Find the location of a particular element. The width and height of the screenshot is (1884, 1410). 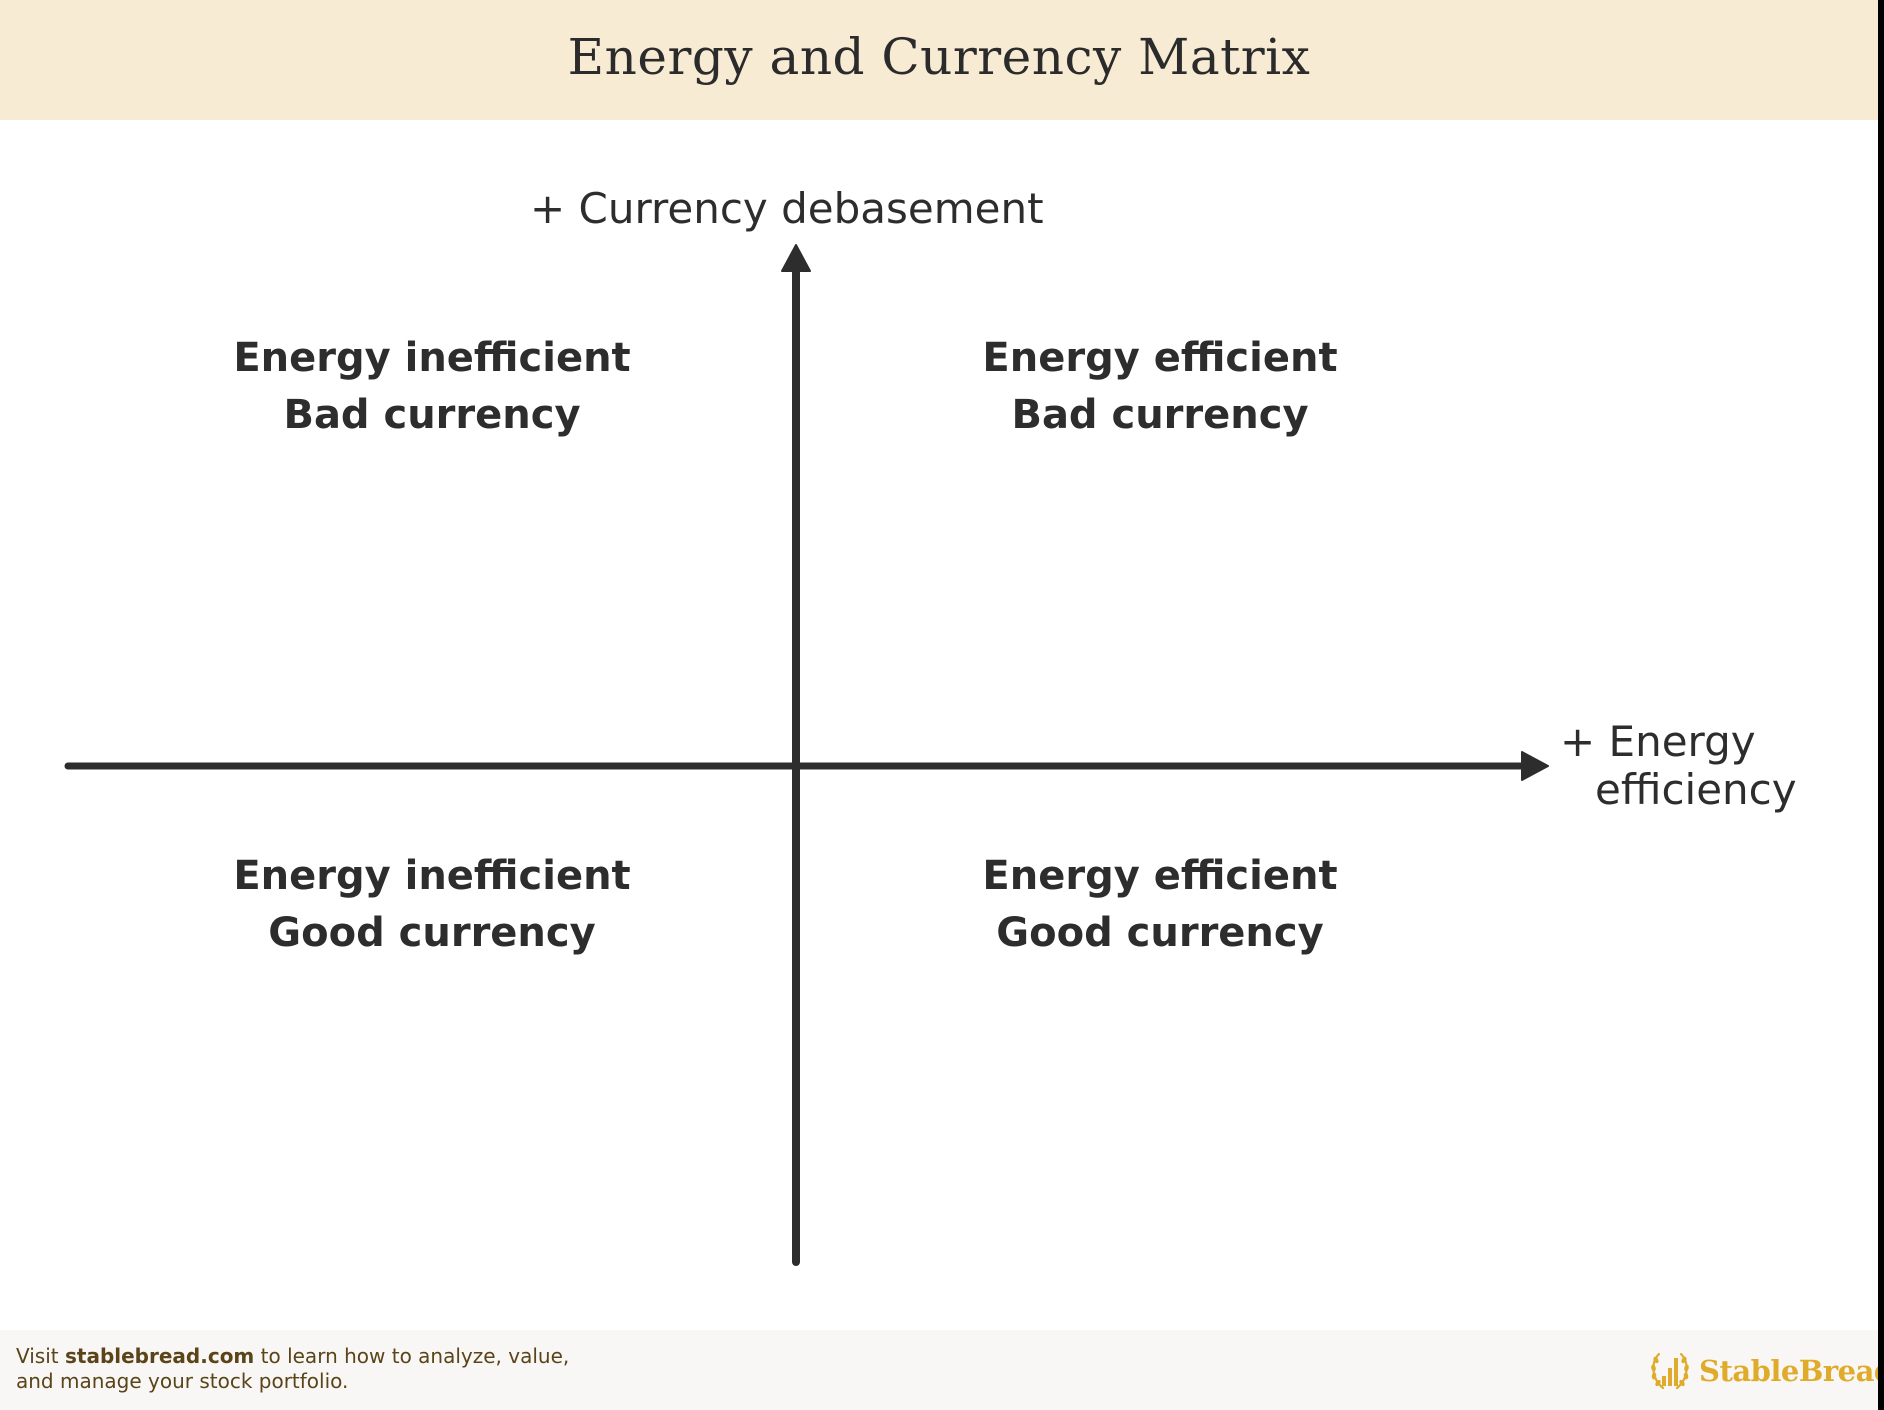

logo-wordmark: StableBread is located at coordinates (1791, 1371).